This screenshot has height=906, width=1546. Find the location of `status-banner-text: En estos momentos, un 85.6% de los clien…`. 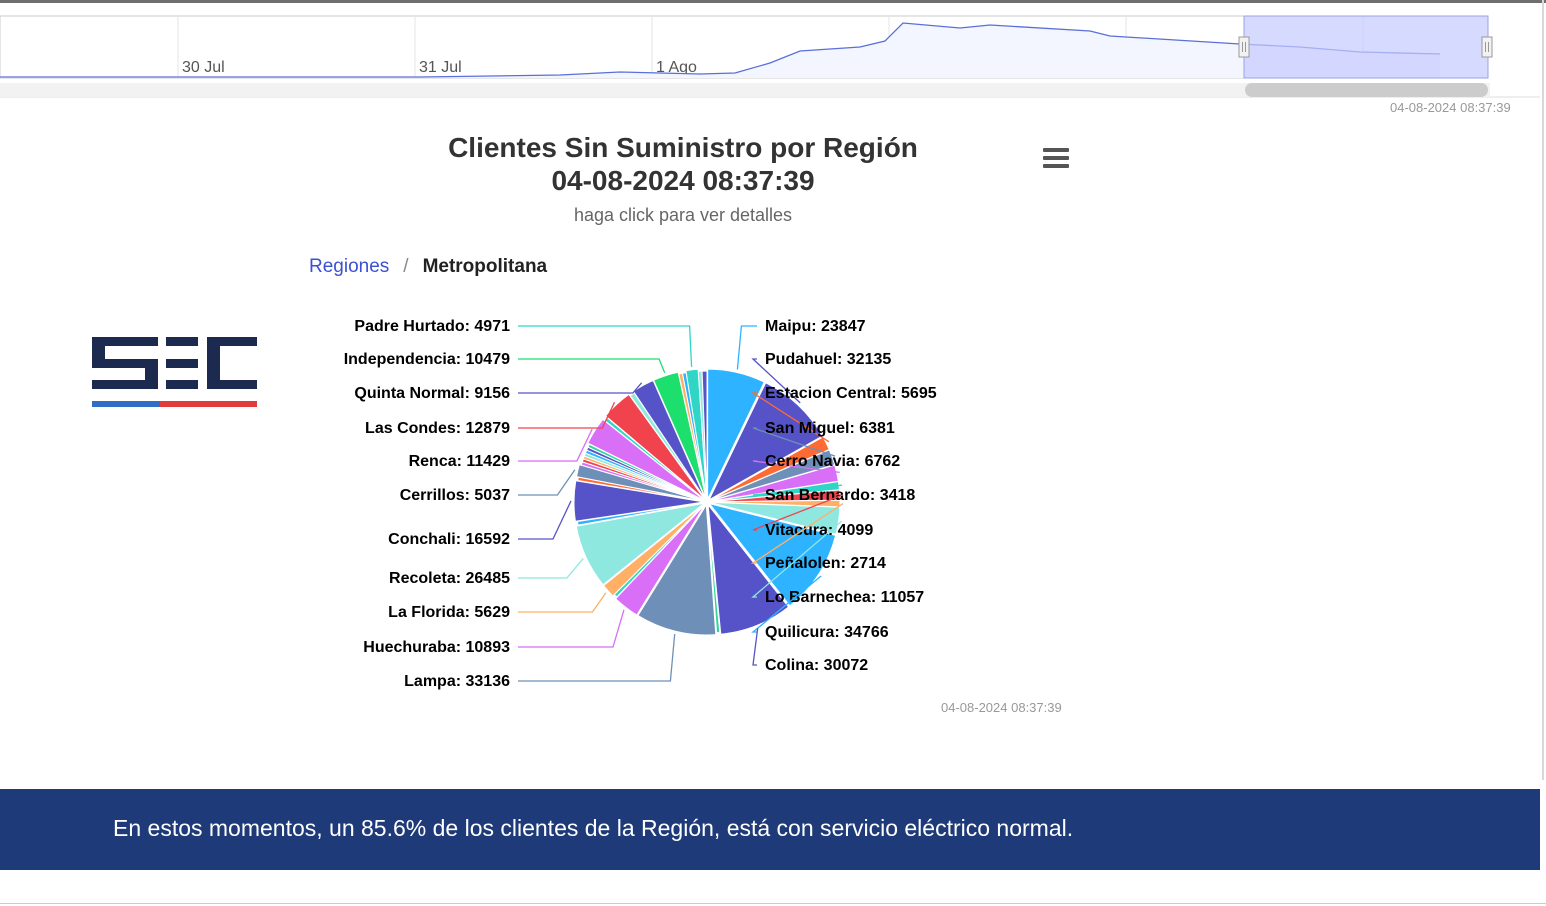

status-banner-text: En estos momentos, un 85.6% de los clien… is located at coordinates (593, 828).